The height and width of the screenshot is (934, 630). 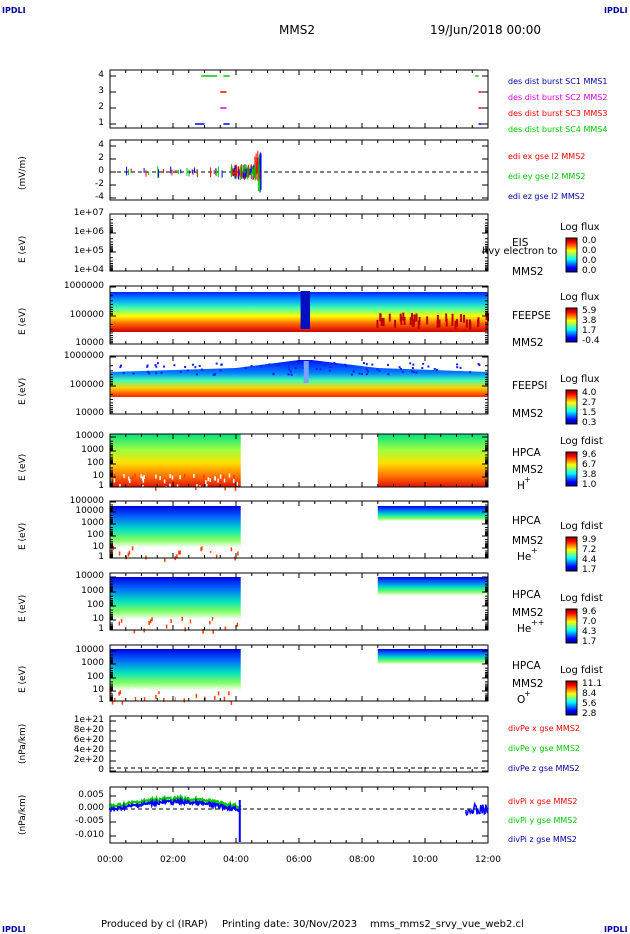 What do you see at coordinates (571, 626) in the screenshot?
I see `hpca_he2-colorbar` at bounding box center [571, 626].